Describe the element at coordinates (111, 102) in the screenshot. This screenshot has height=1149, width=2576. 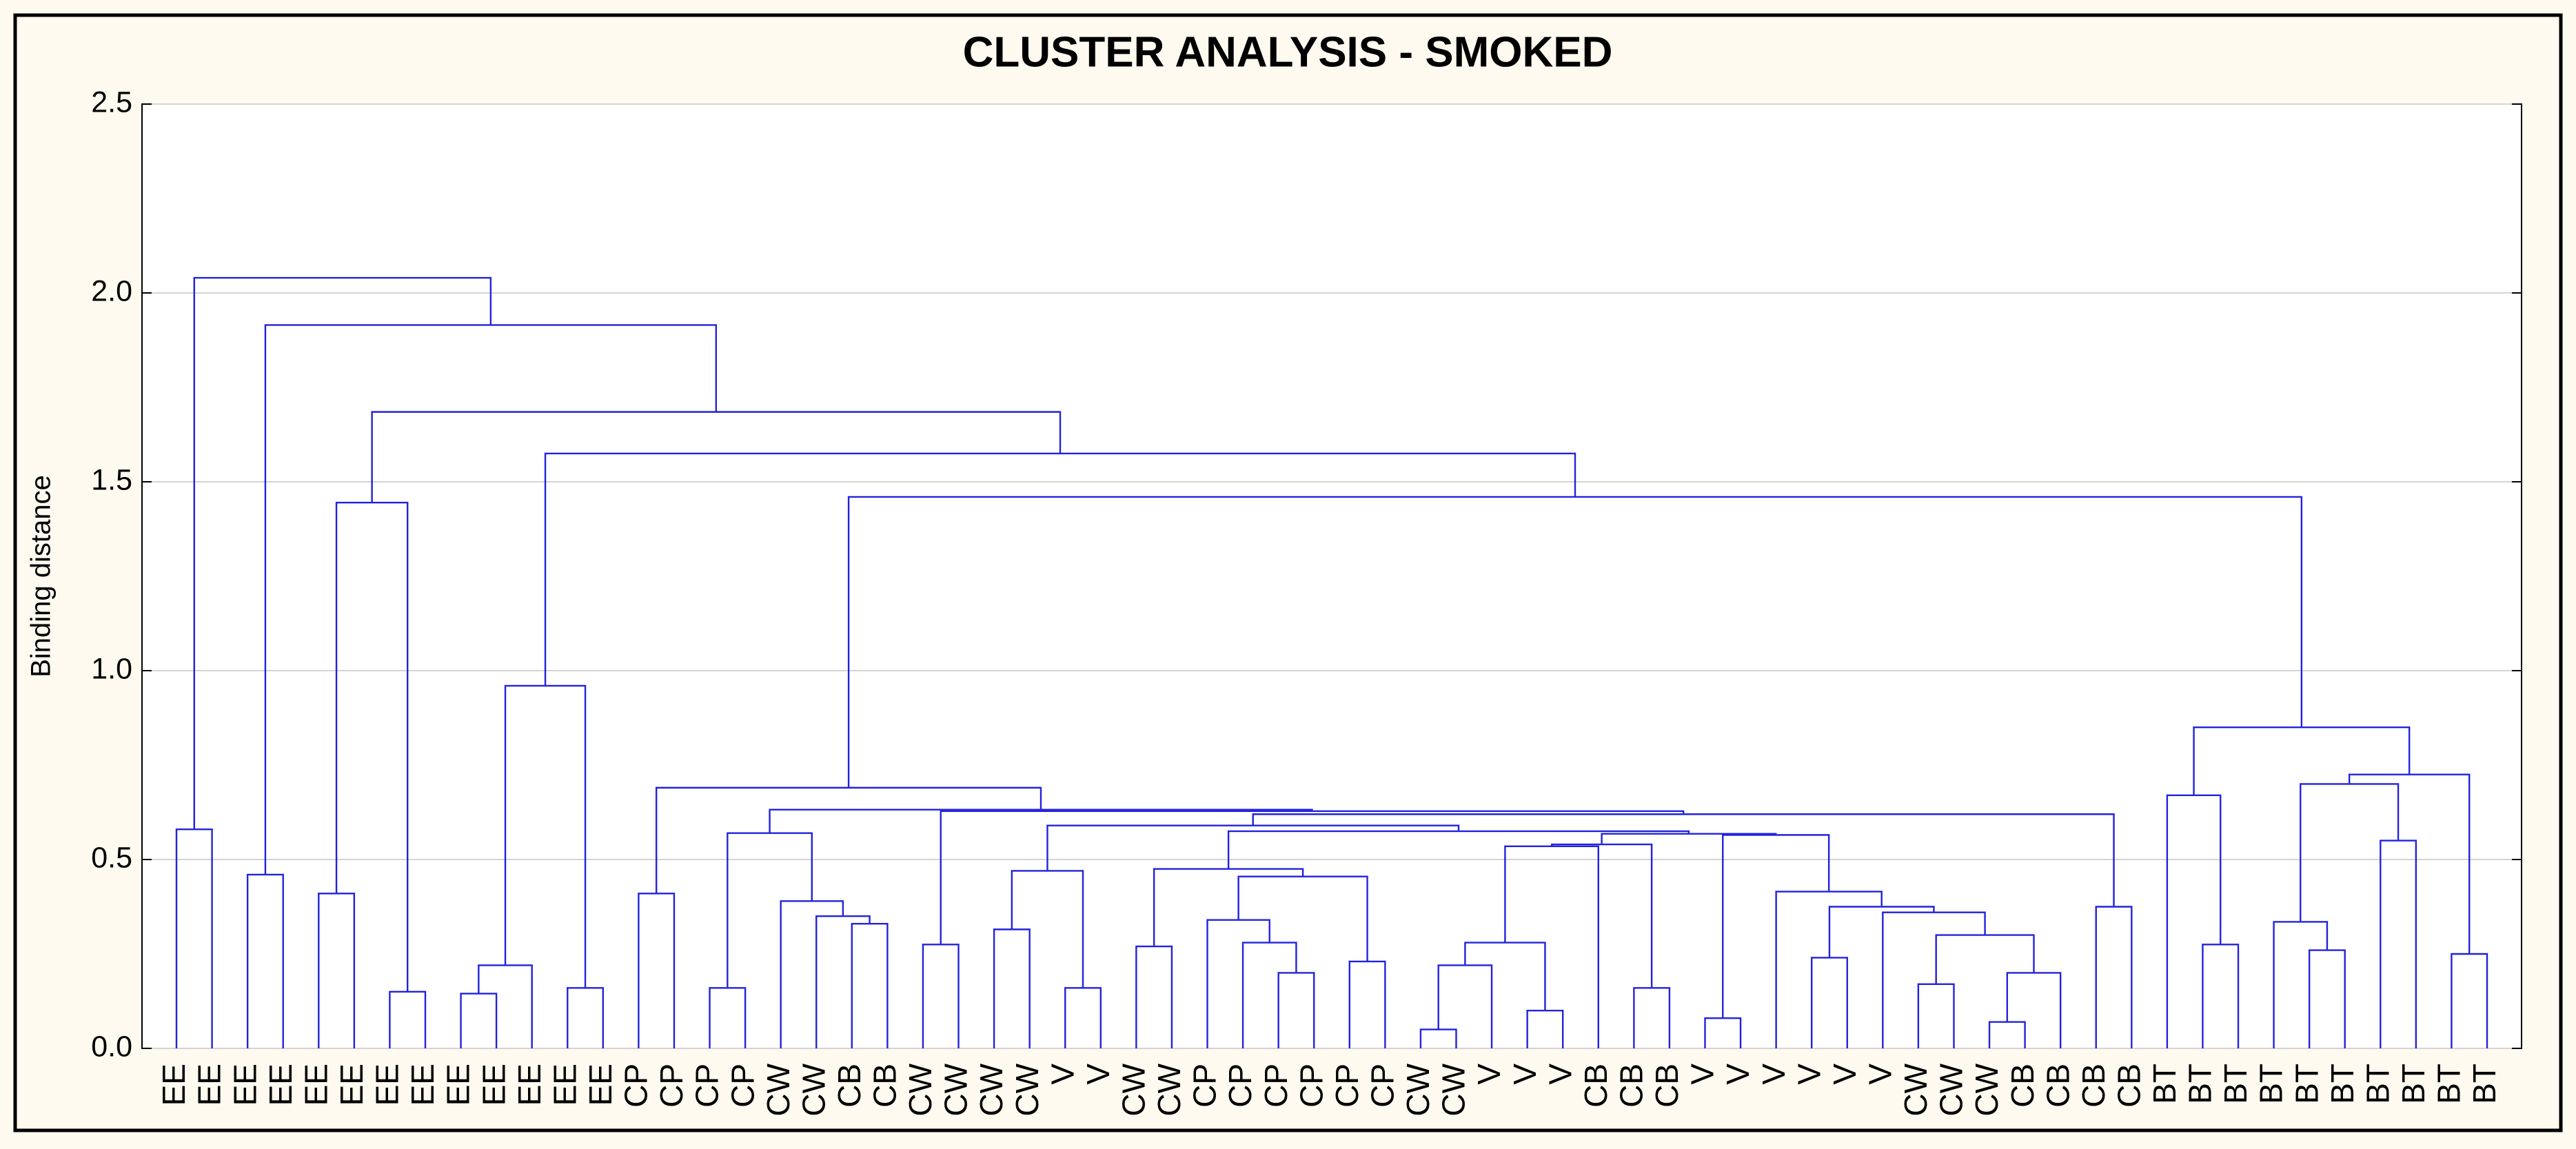
I see `y-tick-label: 2.5` at that location.